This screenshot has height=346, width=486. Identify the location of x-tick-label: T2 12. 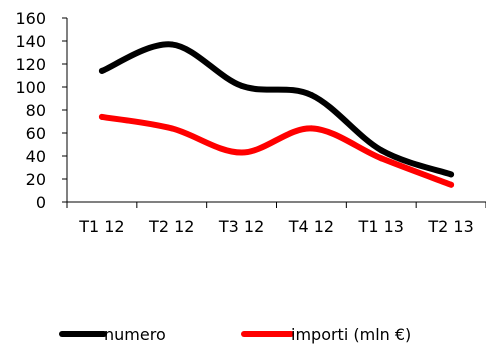
(171, 226).